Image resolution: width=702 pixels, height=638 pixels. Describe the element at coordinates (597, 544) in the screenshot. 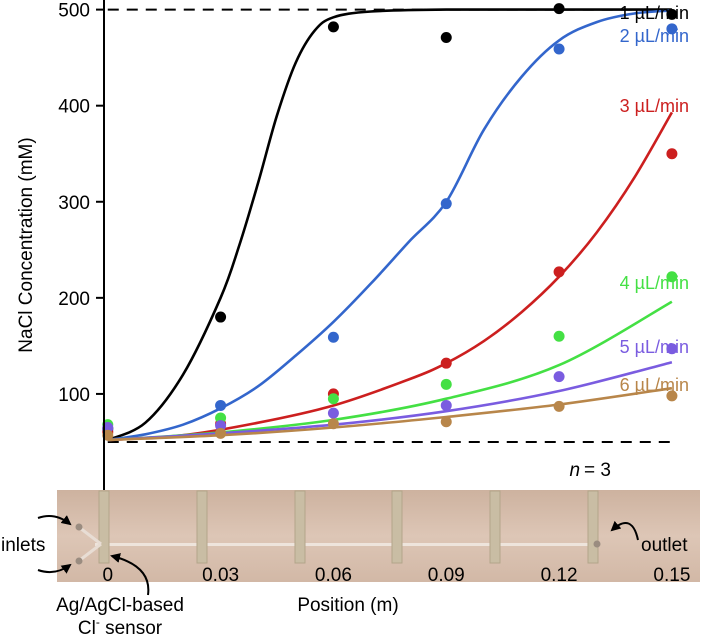

I see `device-outlet-port` at that location.